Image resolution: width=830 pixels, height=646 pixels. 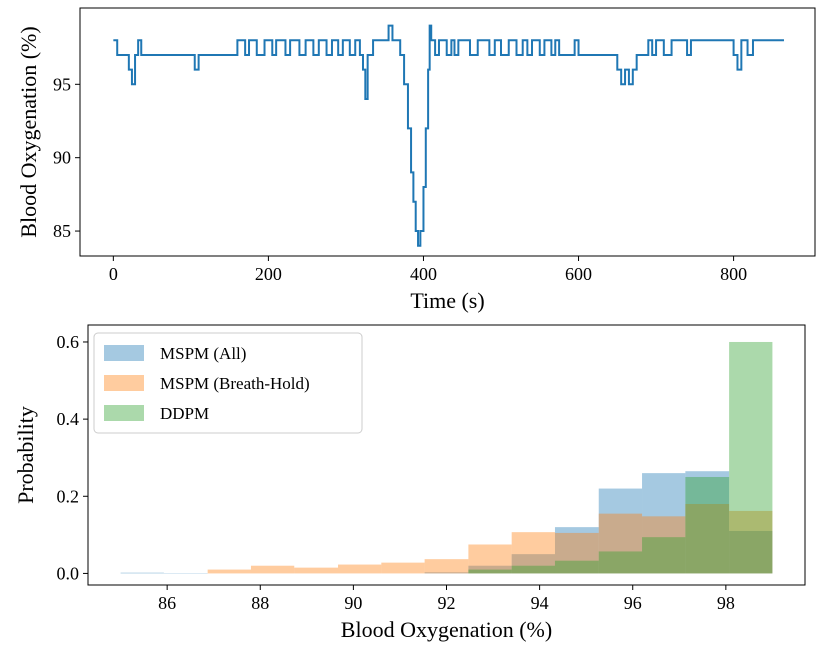 What do you see at coordinates (423, 274) in the screenshot?
I see `x-tick-label: 400` at bounding box center [423, 274].